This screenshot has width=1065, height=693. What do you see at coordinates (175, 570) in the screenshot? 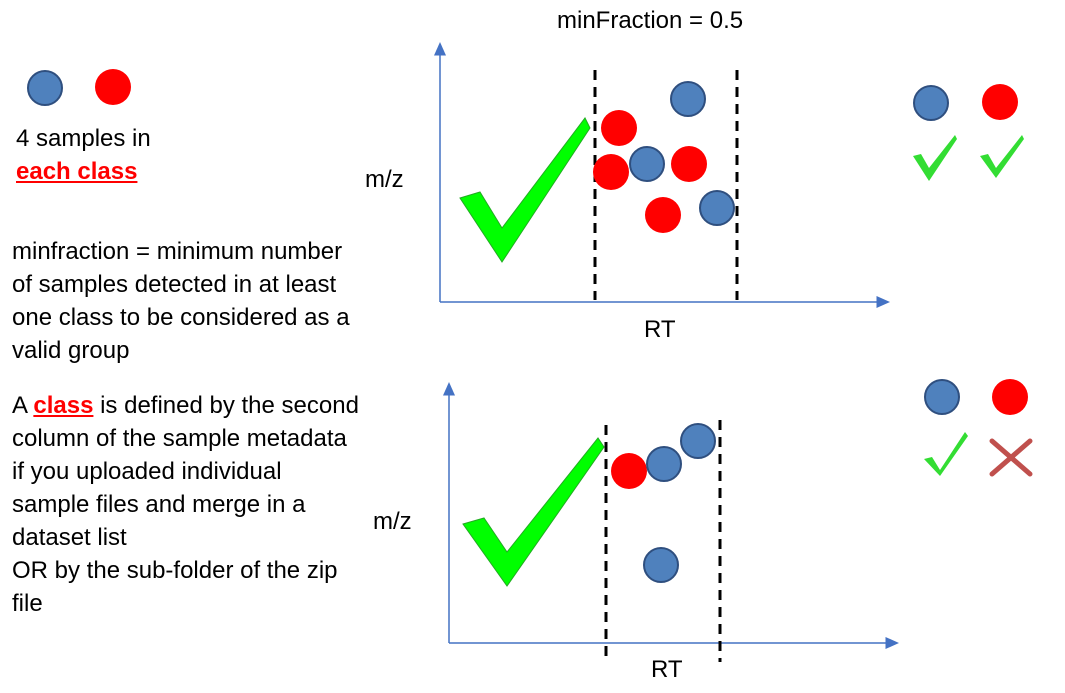
I see `class-explanation-line: OR by the sub-folder of the zip` at bounding box center [175, 570].